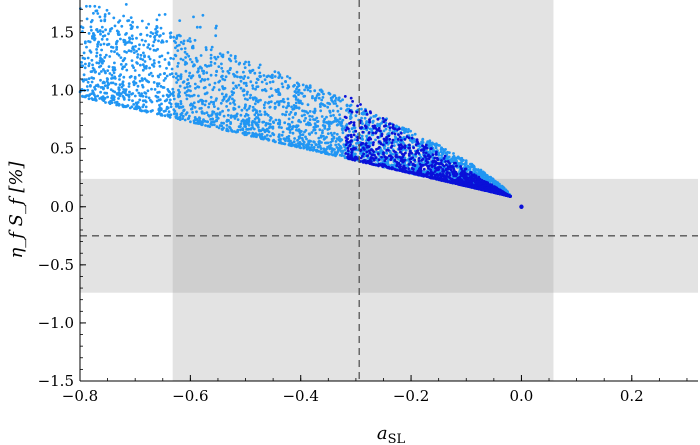 This screenshot has height=445, width=700. Describe the element at coordinates (62, 149) in the screenshot. I see `y-tick-label: 0.5` at that location.